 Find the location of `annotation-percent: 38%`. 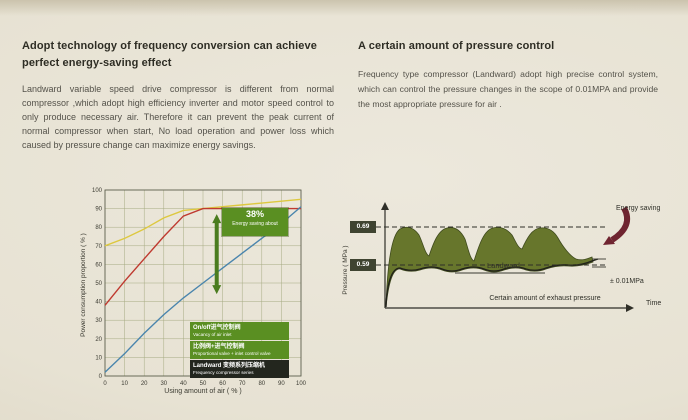

annotation-percent: 38% is located at coordinates (254, 214).